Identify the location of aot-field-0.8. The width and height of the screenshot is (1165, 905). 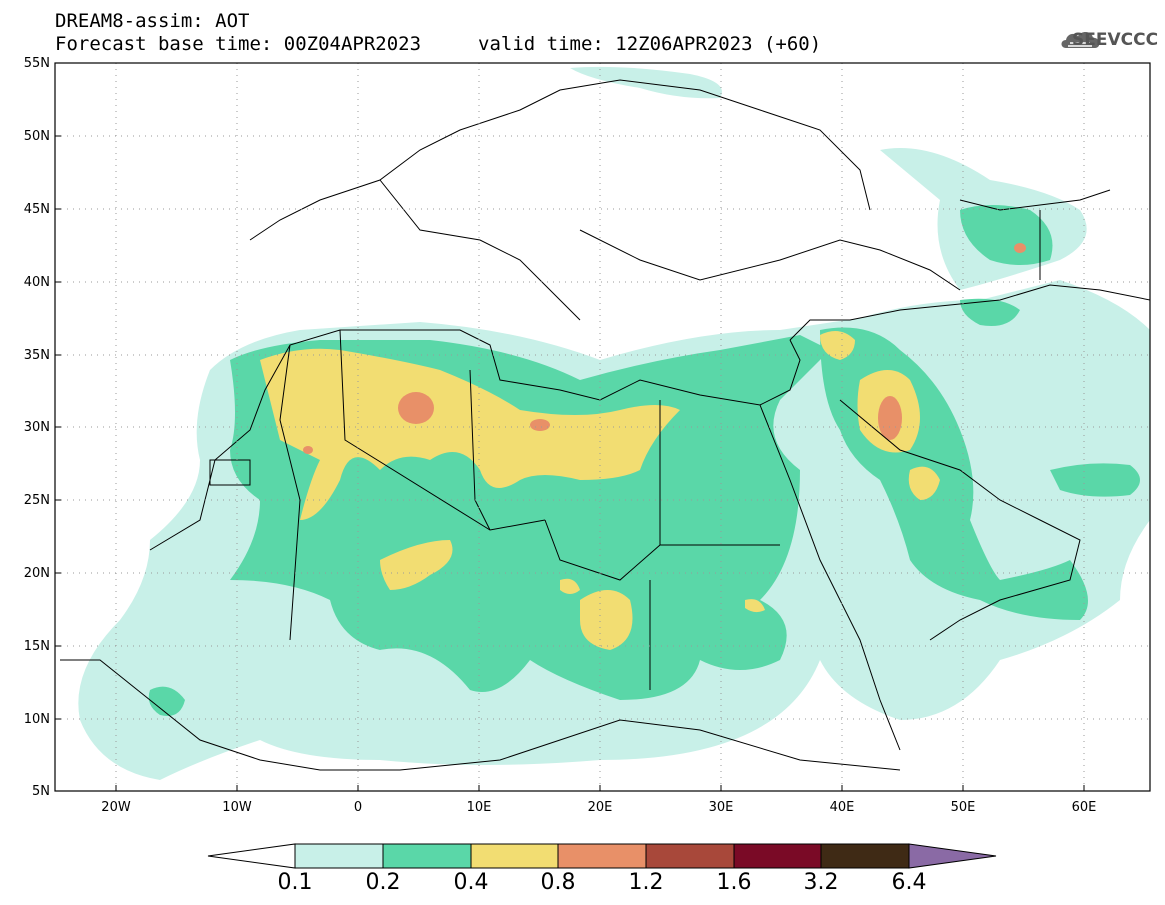
(664, 348).